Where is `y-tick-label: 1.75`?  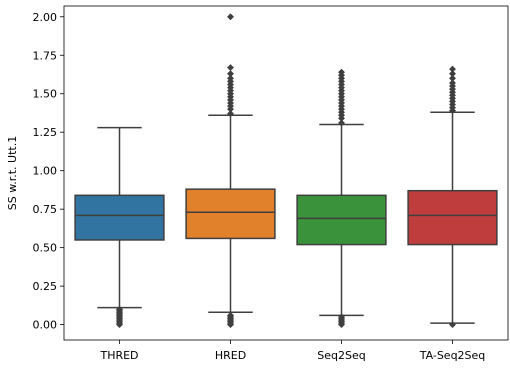
y-tick-label: 1.75 is located at coordinates (45, 55).